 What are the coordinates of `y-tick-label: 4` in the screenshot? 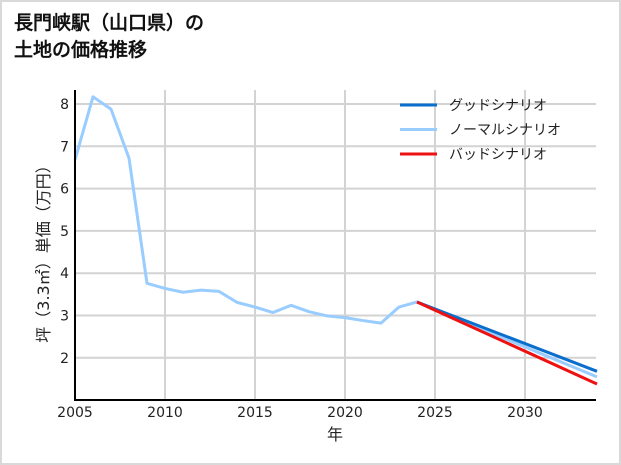 It's located at (64, 274).